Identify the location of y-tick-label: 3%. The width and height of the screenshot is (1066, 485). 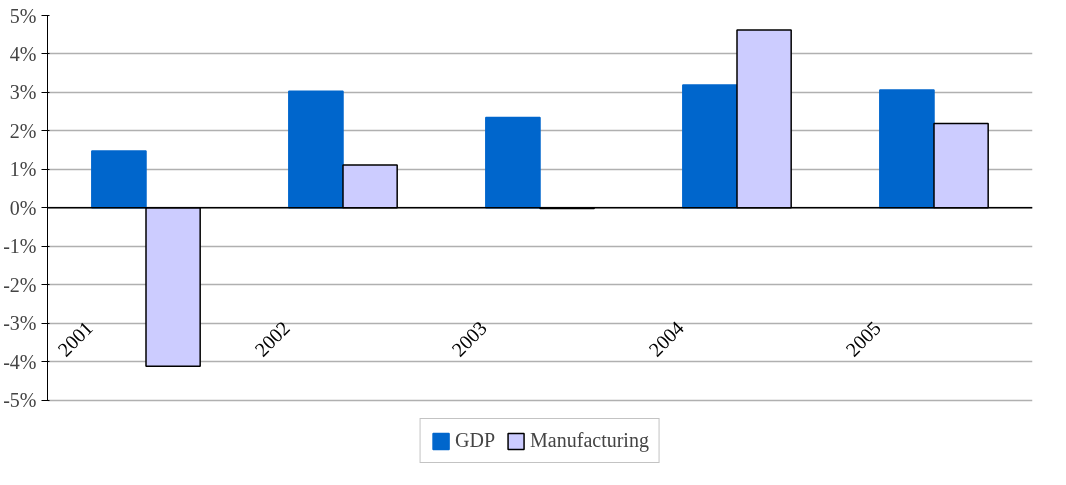
(23, 92).